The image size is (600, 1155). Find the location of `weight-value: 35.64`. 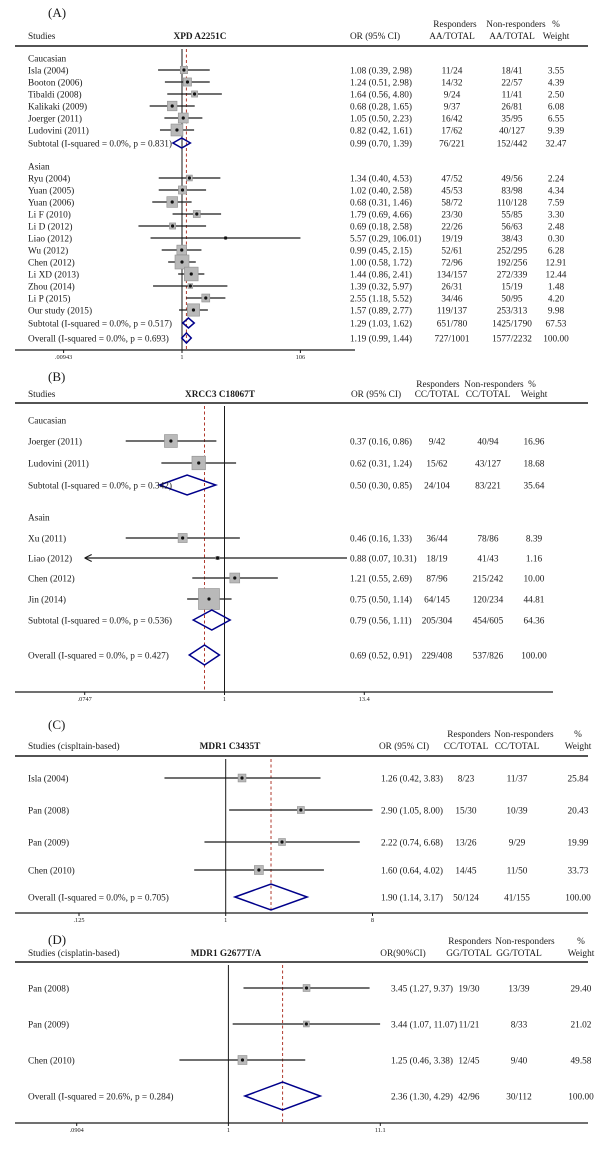

weight-value: 35.64 is located at coordinates (534, 486).